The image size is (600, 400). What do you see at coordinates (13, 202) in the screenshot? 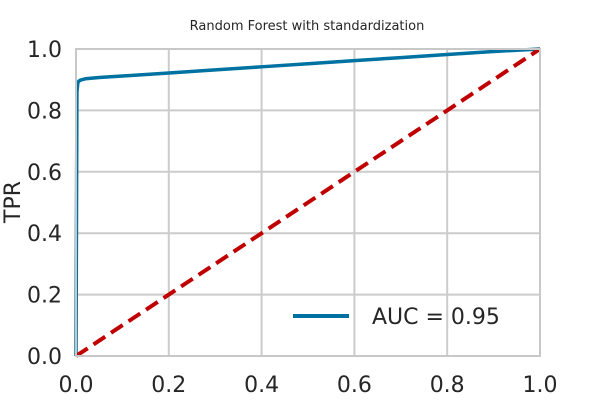
I see `y-axis-label: TPR` at bounding box center [13, 202].